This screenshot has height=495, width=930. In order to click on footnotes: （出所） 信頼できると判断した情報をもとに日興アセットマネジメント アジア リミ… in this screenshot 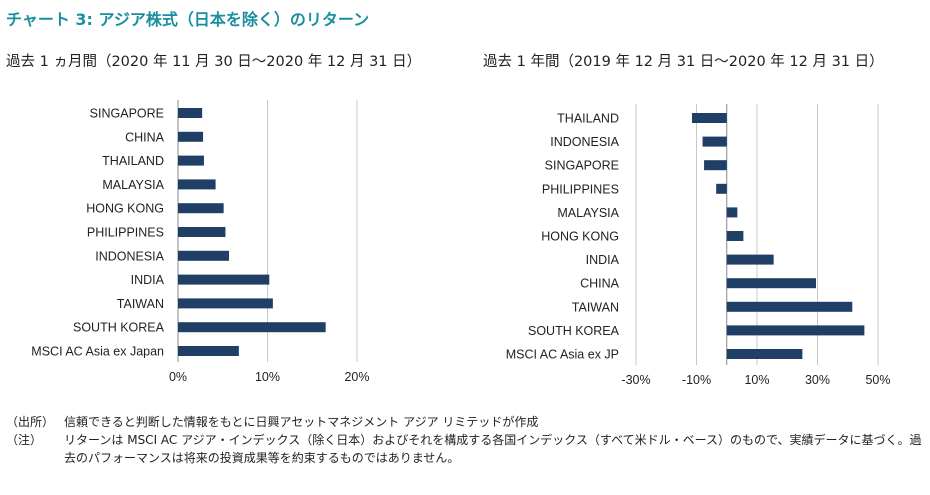, I will do `click(465, 440)`.